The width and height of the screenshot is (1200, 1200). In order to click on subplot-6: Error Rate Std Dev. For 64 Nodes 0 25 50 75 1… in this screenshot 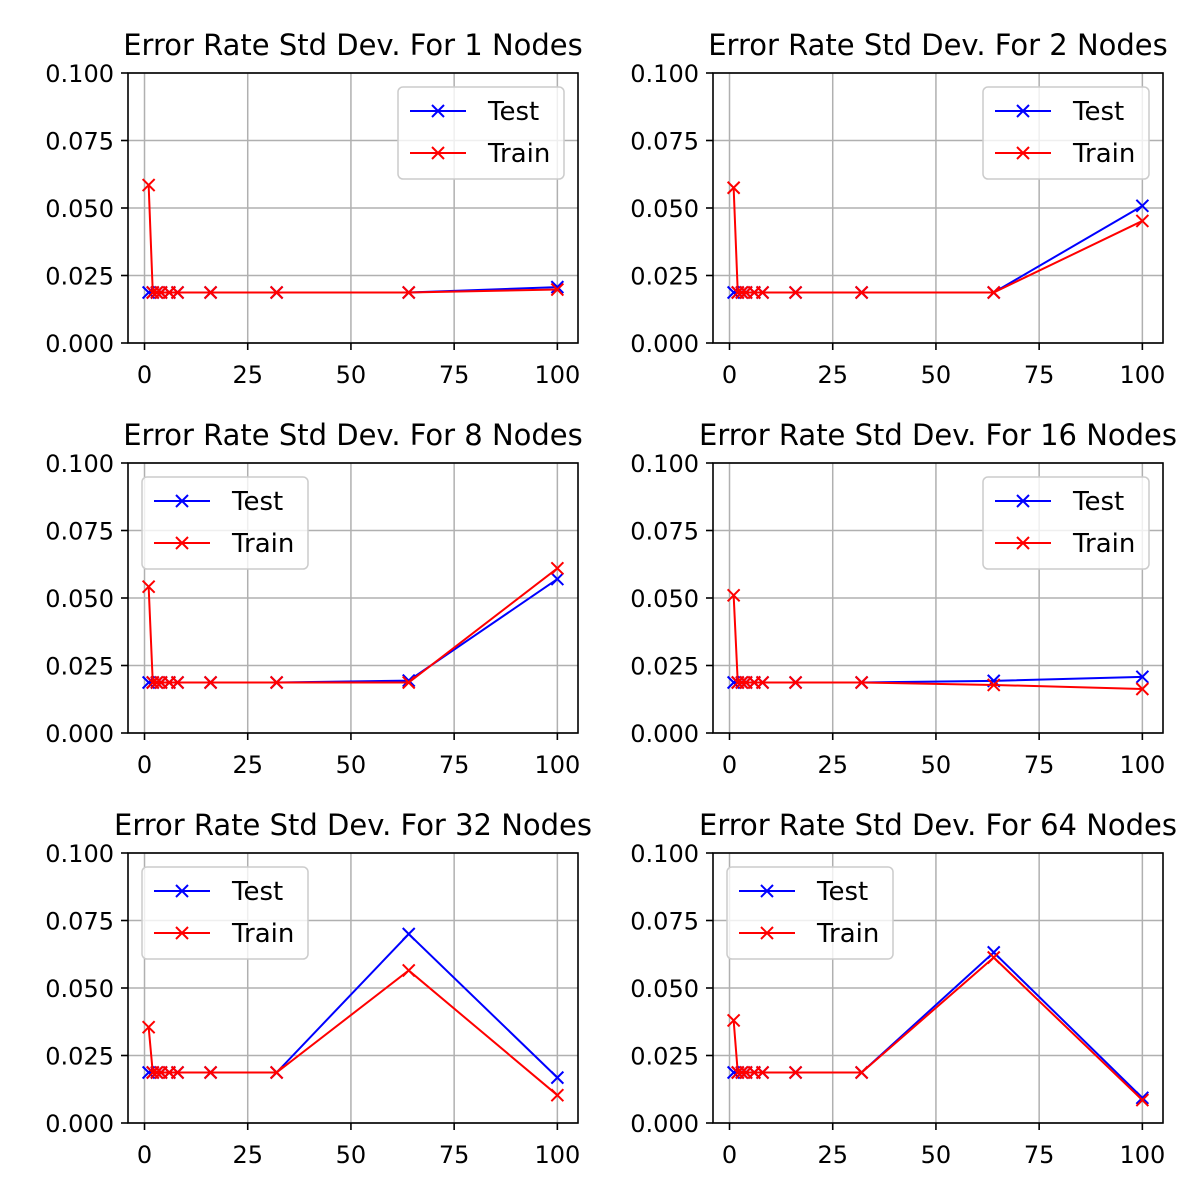, I will do `click(903, 988)`.